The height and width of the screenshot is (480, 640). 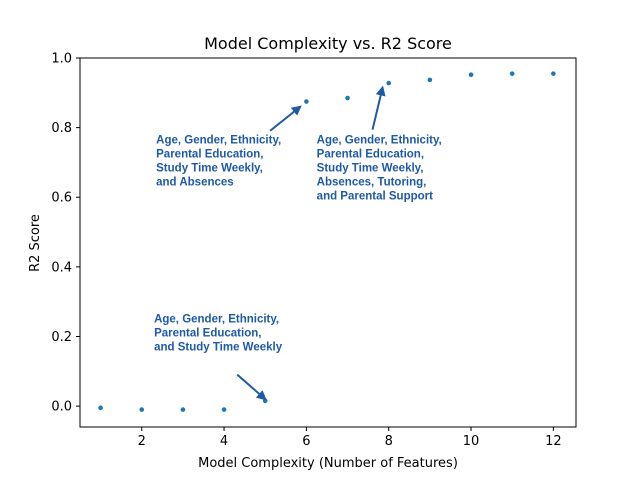 What do you see at coordinates (224, 441) in the screenshot?
I see `x-tick-label: 4` at bounding box center [224, 441].